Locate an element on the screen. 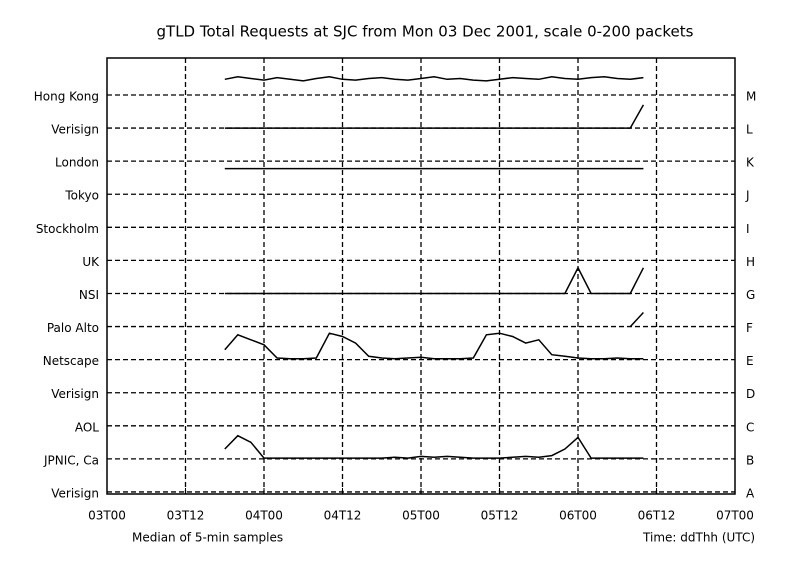 The width and height of the screenshot is (800, 568). row-letter: M is located at coordinates (751, 97).